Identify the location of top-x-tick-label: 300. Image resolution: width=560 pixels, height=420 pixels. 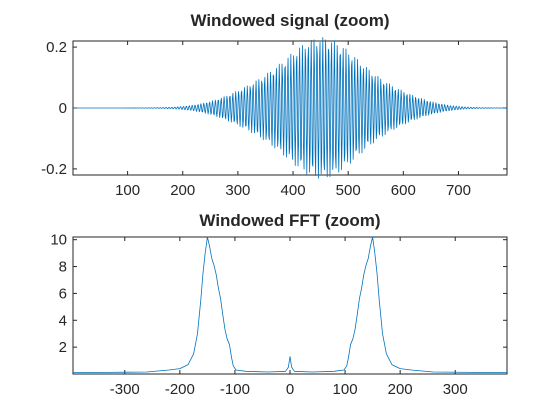
(237, 190).